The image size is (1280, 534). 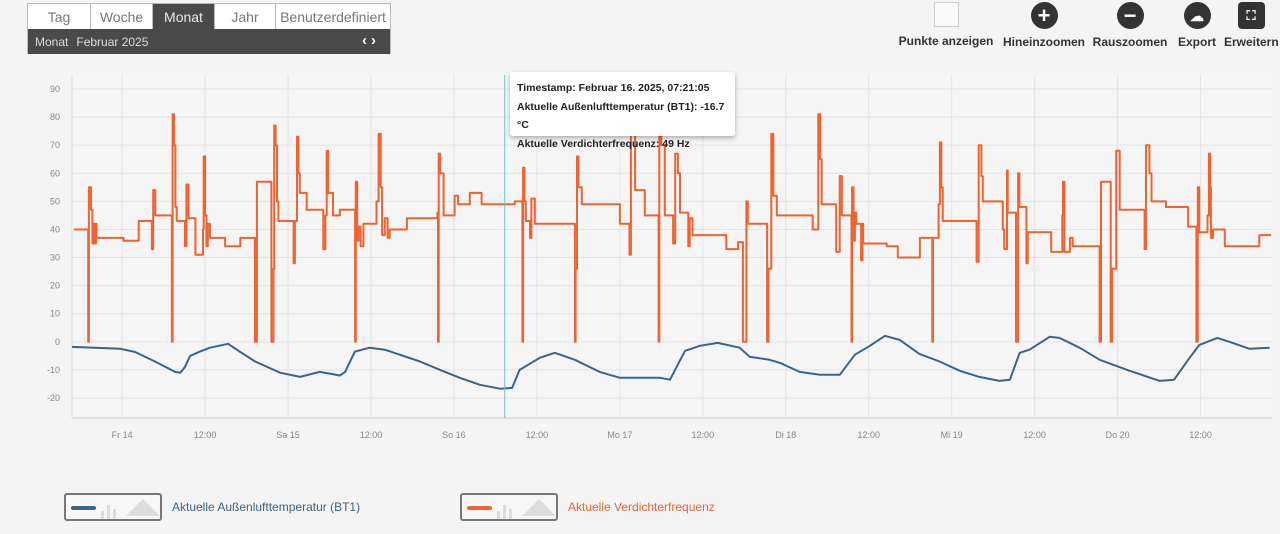 I want to click on tab-jahr: Jahr, so click(x=245, y=16).